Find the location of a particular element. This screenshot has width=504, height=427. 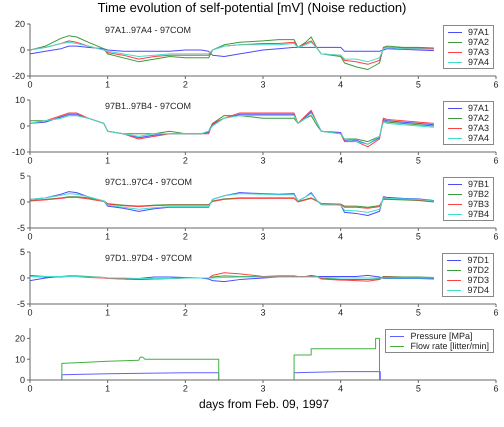

legend-label: 97B4 is located at coordinates (478, 214).